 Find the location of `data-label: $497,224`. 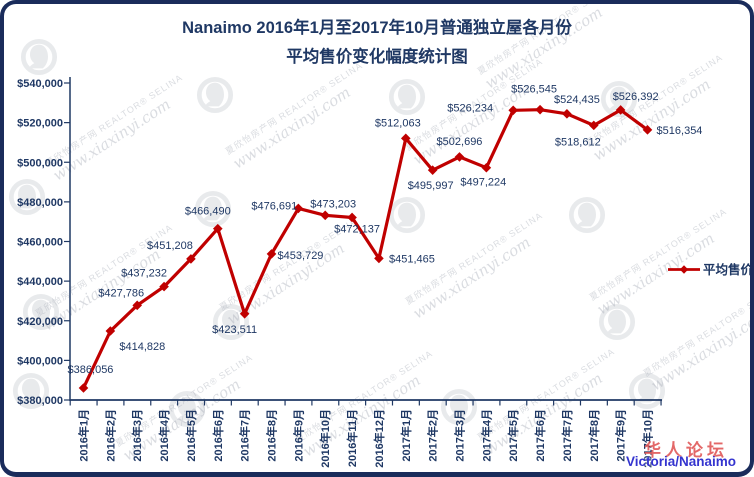

data-label: $497,224 is located at coordinates (483, 183).